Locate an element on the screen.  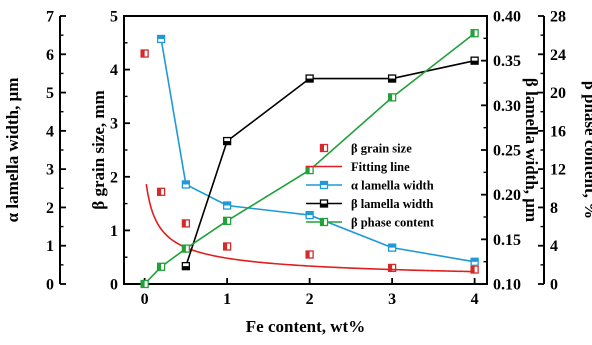
y-tick-label: 24 is located at coordinates (558, 55).